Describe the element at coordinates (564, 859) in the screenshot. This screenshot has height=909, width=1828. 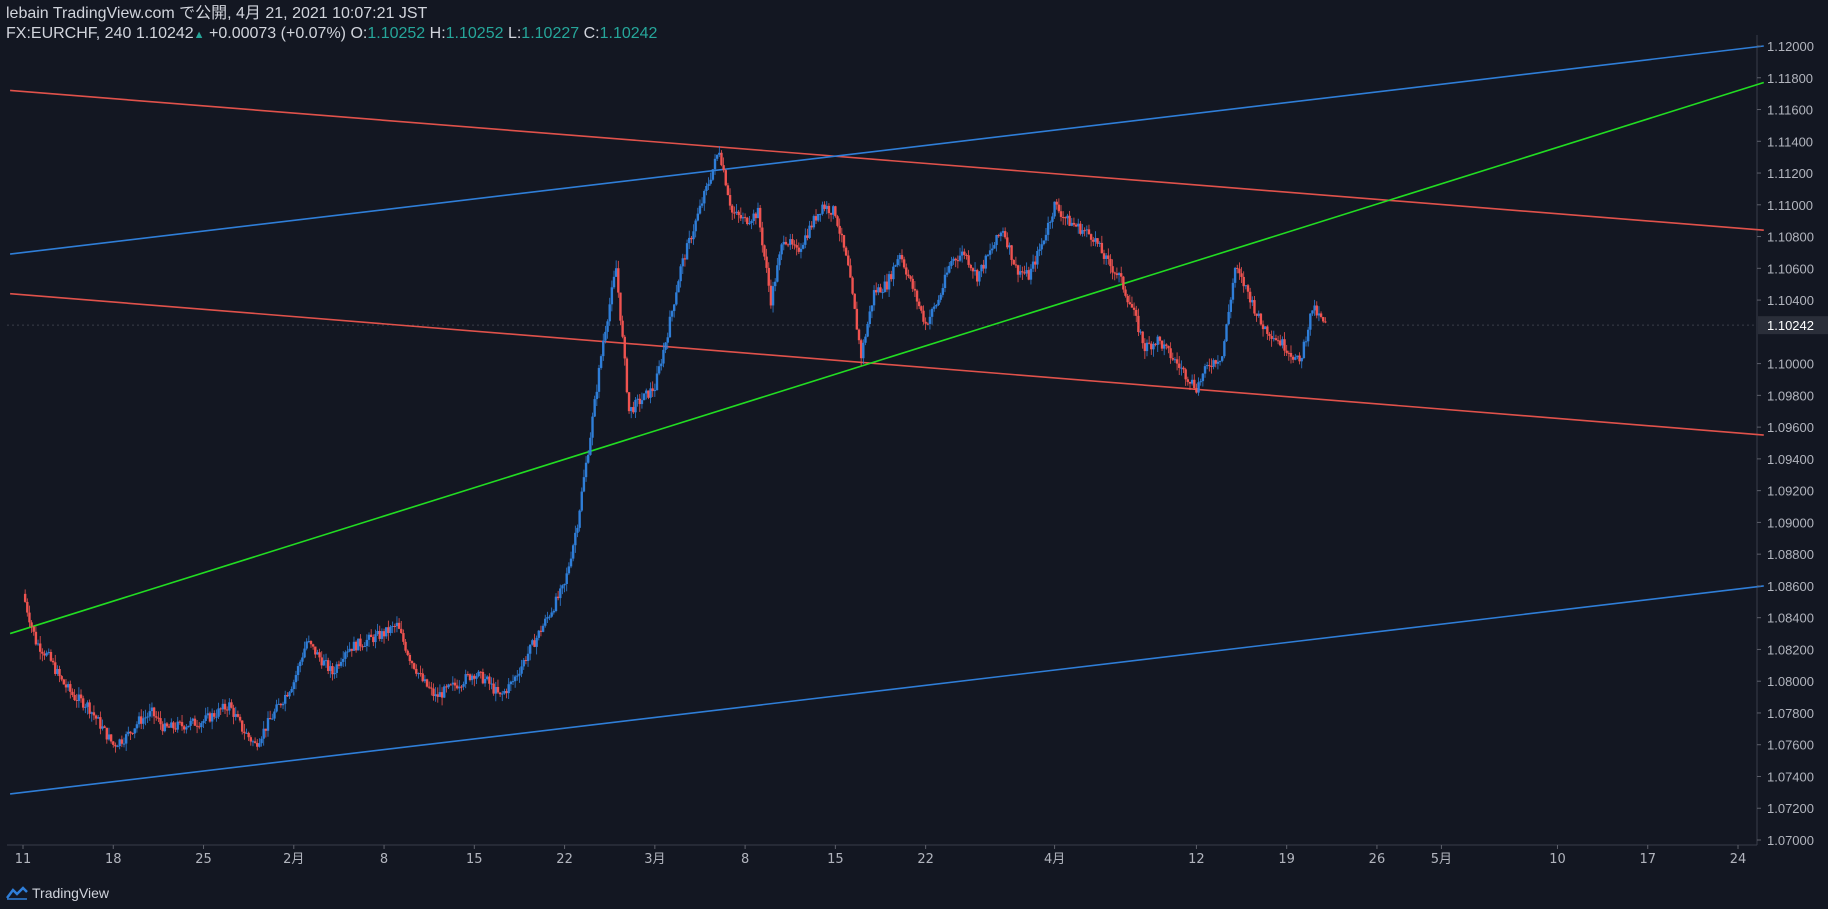
I see `x-tick-label: 22` at that location.